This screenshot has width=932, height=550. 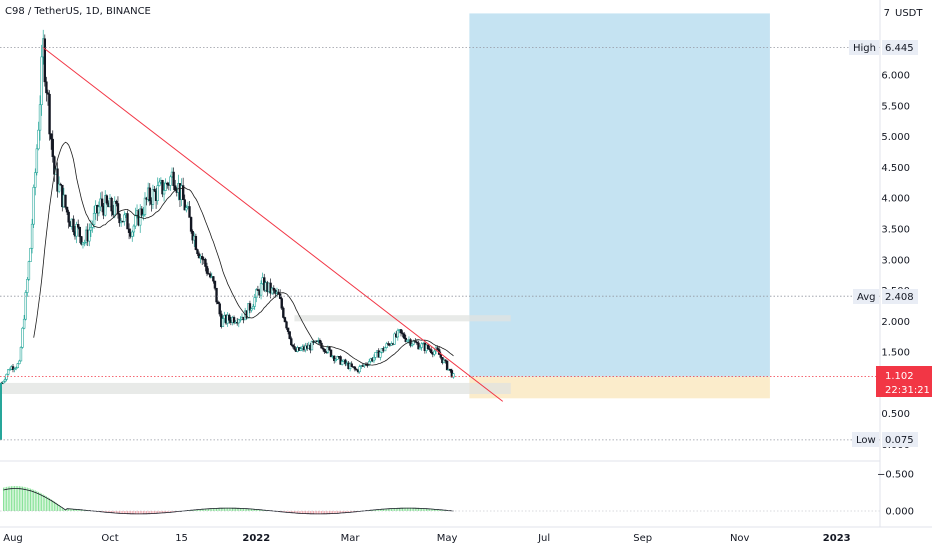 What do you see at coordinates (402, 318) in the screenshot?
I see `resistance-zone` at bounding box center [402, 318].